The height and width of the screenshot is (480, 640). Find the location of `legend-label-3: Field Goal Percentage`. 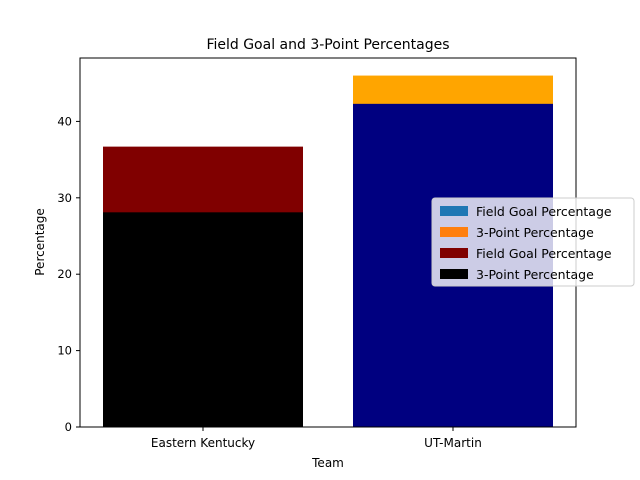

legend-label-3: Field Goal Percentage is located at coordinates (544, 253).